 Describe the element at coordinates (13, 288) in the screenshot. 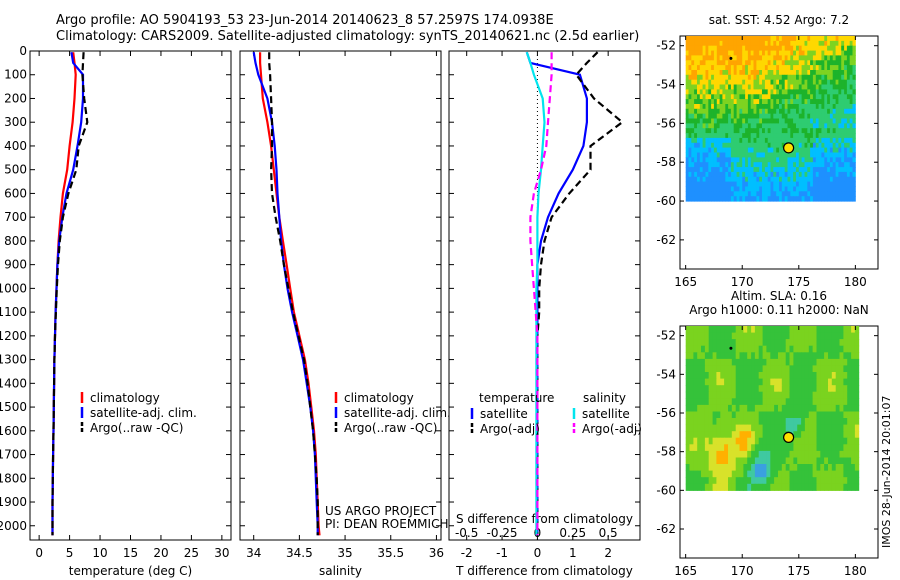

I see `y-tick-label: 1000` at that location.